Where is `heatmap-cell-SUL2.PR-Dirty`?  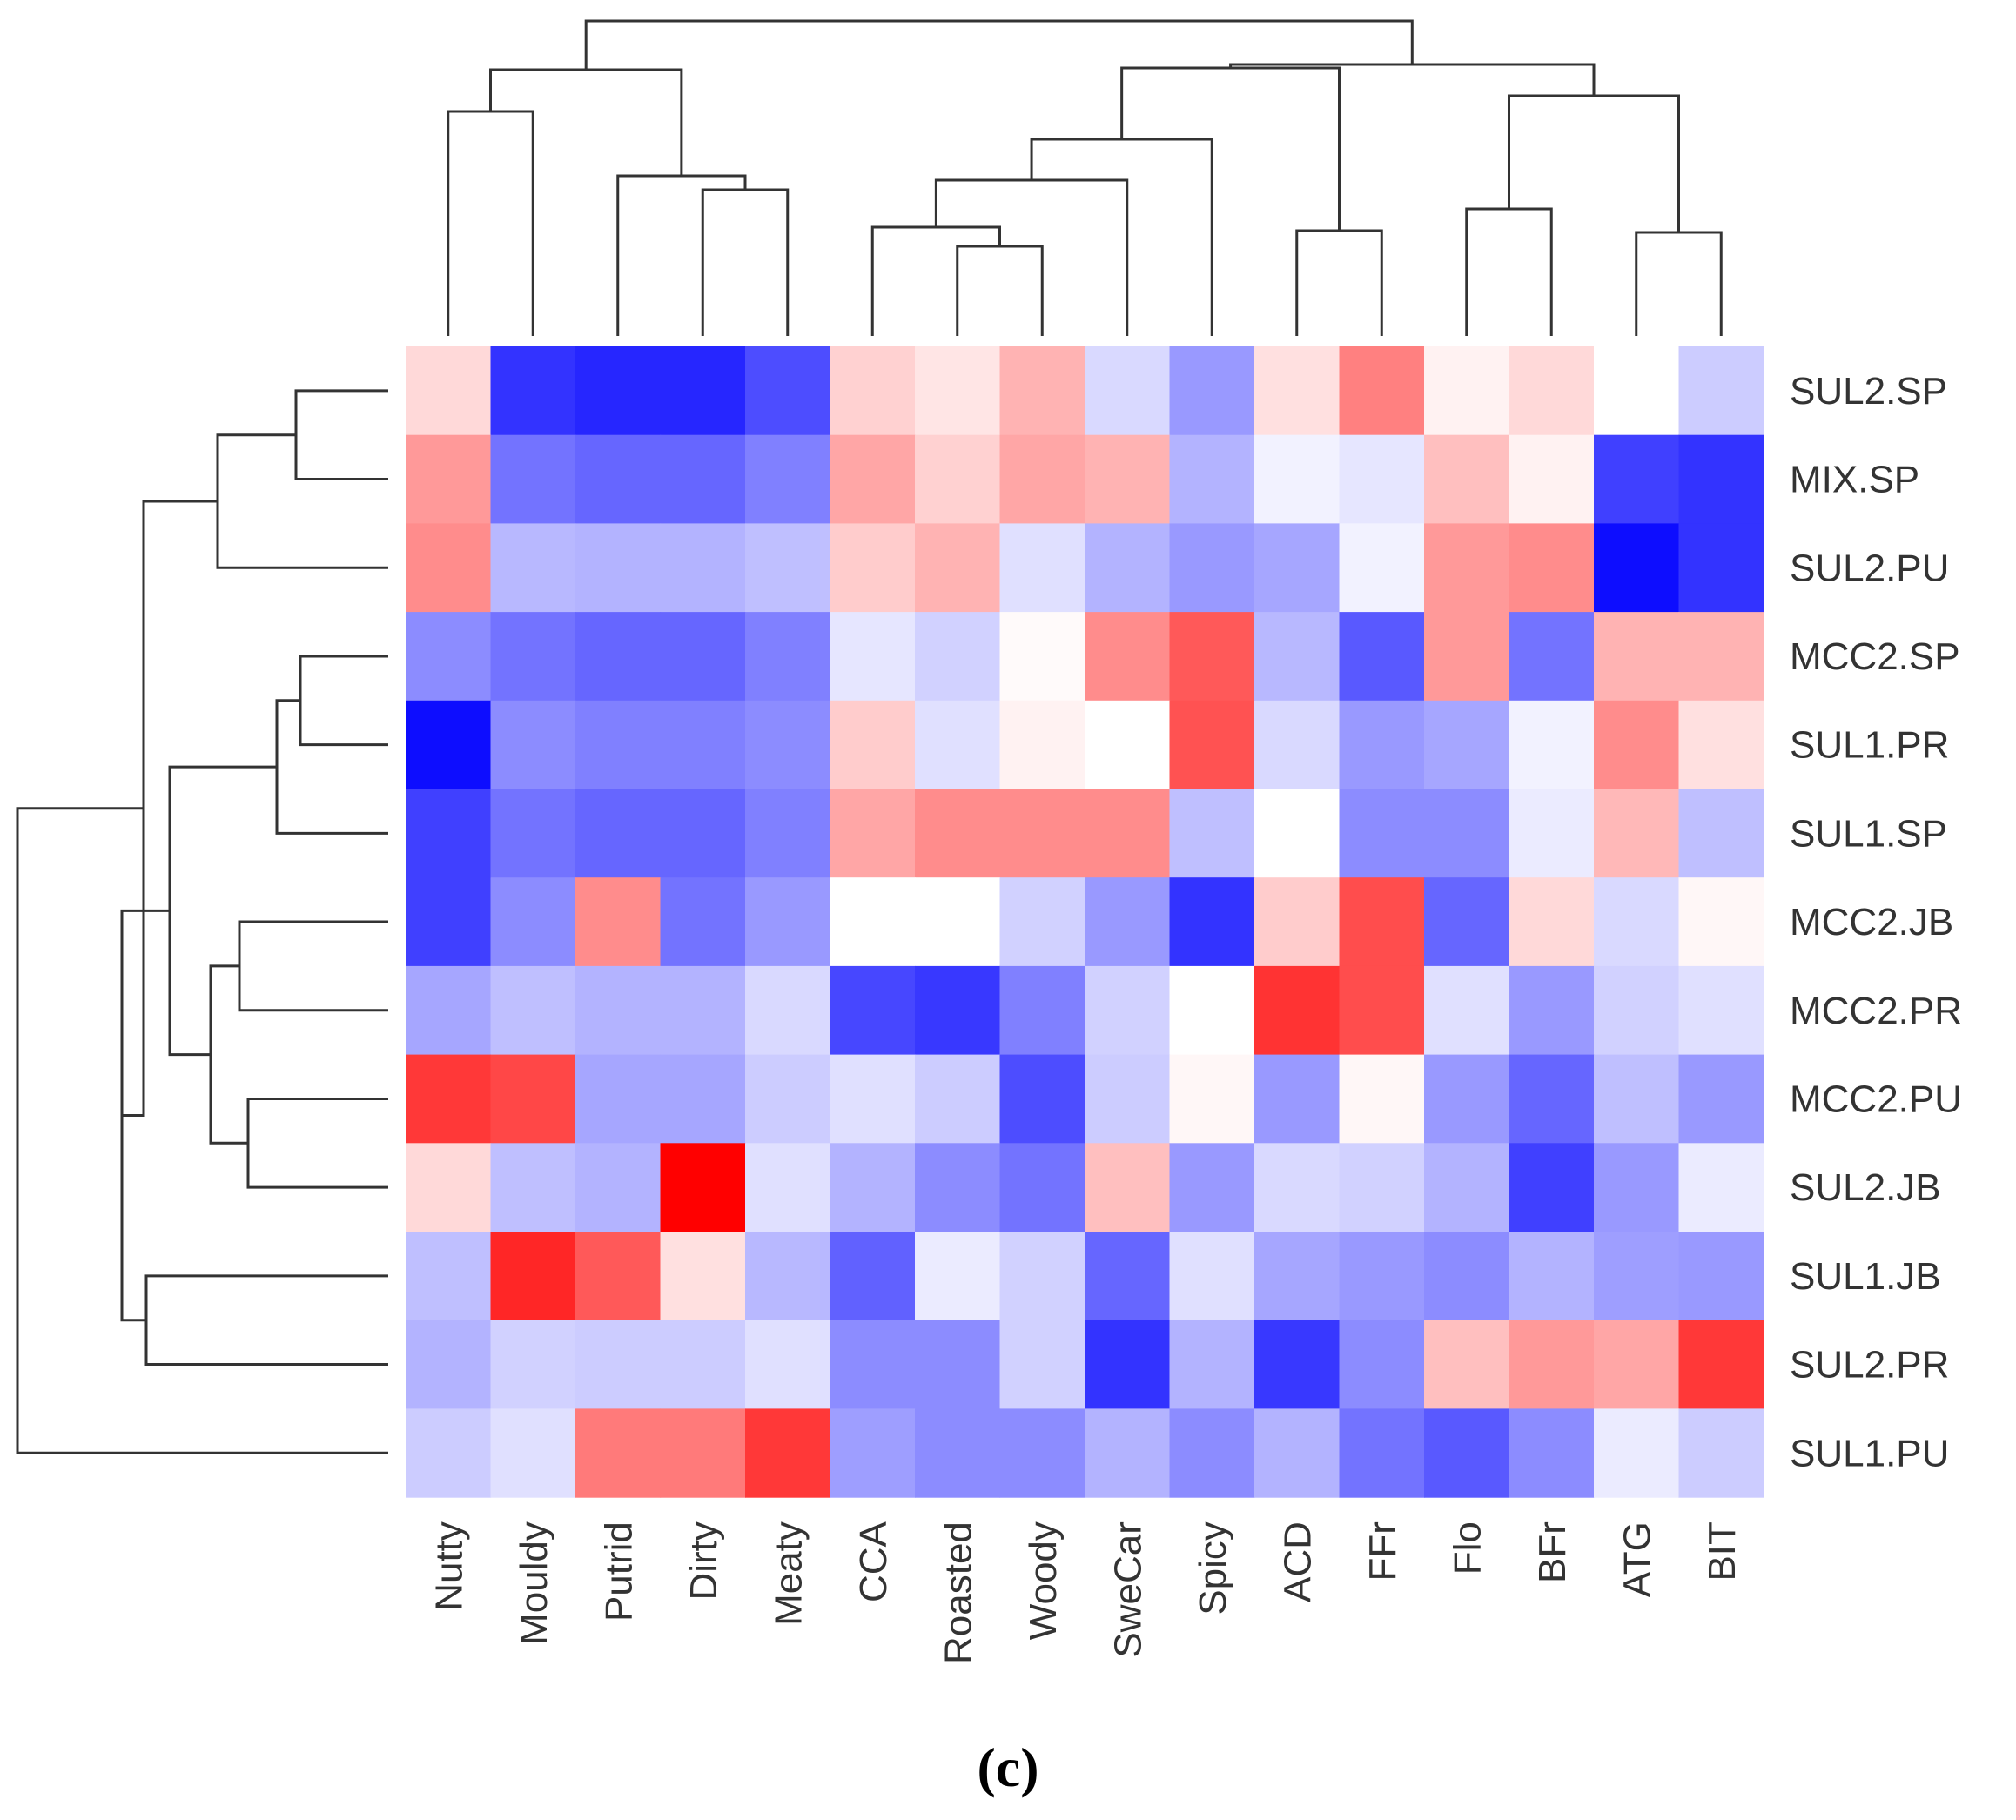 heatmap-cell-SUL2.PR-Dirty is located at coordinates (703, 1364).